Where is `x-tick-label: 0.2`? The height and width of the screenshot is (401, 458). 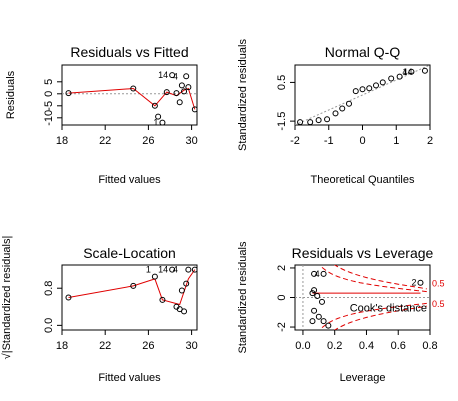
x-tick-label: 0.2 is located at coordinates (334, 346).